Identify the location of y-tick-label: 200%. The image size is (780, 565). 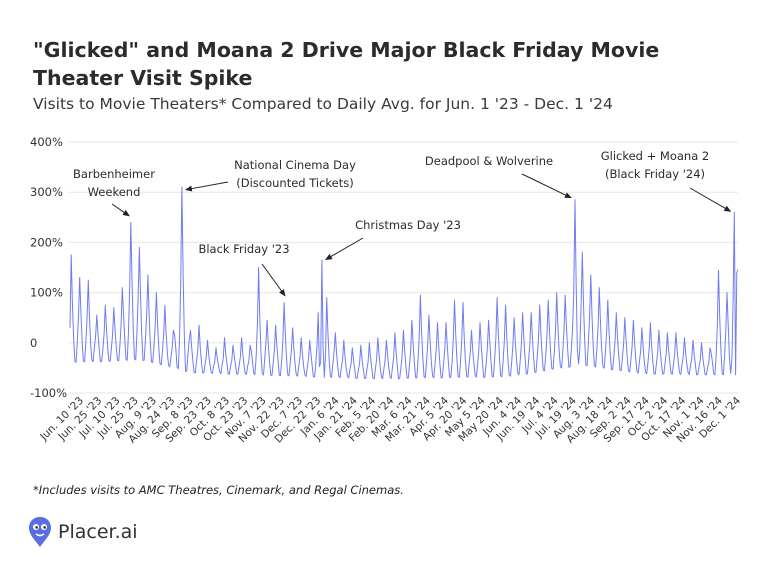
(46, 242).